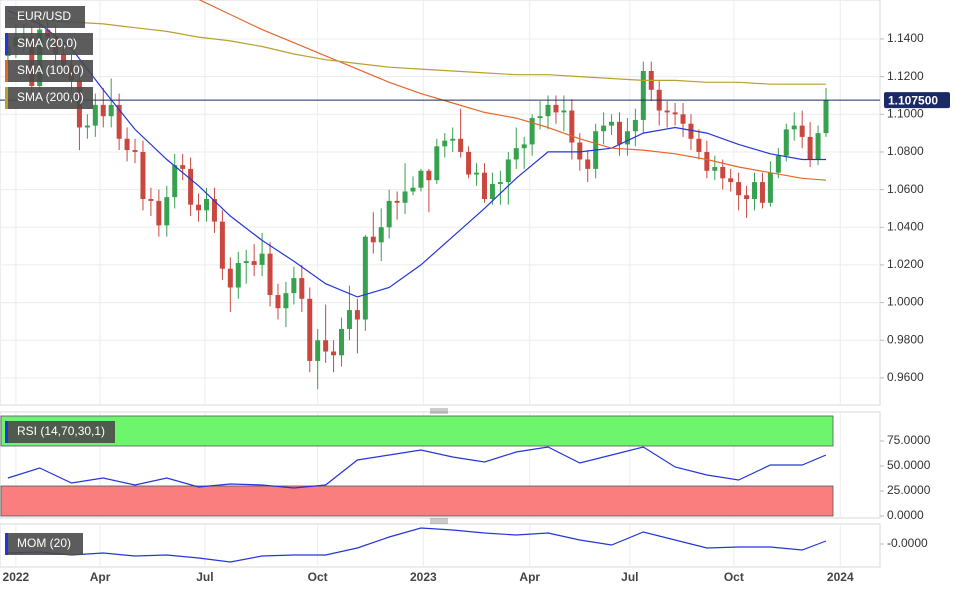 The height and width of the screenshot is (590, 956). Describe the element at coordinates (840, 577) in the screenshot. I see `x-tick-label: 2024` at that location.